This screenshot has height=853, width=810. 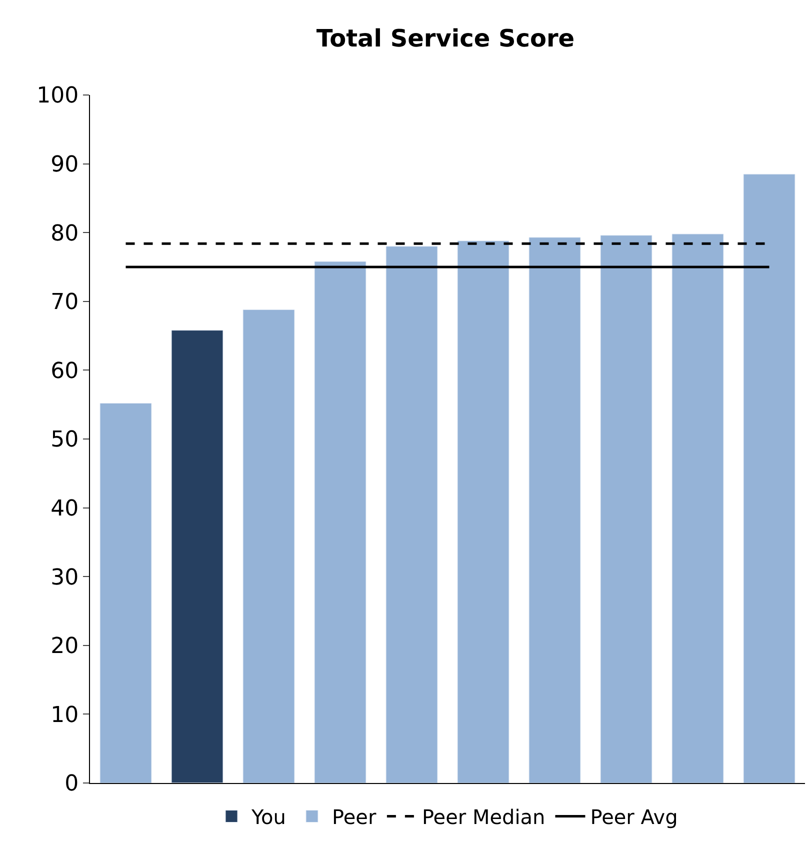 What do you see at coordinates (64, 647) in the screenshot?
I see `y-tick-label: 20` at bounding box center [64, 647].